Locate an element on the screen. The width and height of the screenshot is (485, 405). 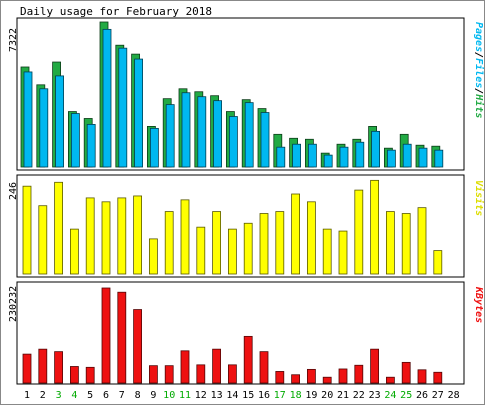
day-label-9: 9 is located at coordinates (153, 395).